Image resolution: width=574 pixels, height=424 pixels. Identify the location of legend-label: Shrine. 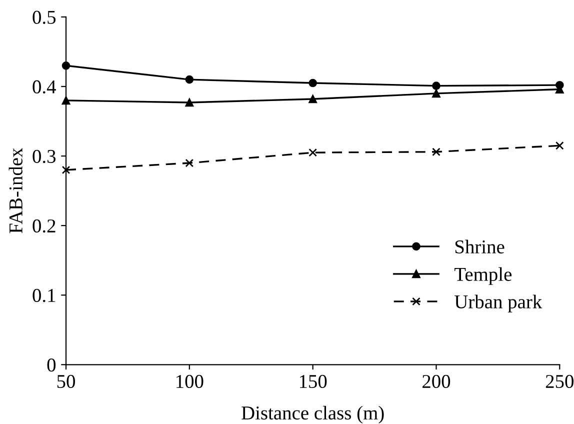
(479, 247).